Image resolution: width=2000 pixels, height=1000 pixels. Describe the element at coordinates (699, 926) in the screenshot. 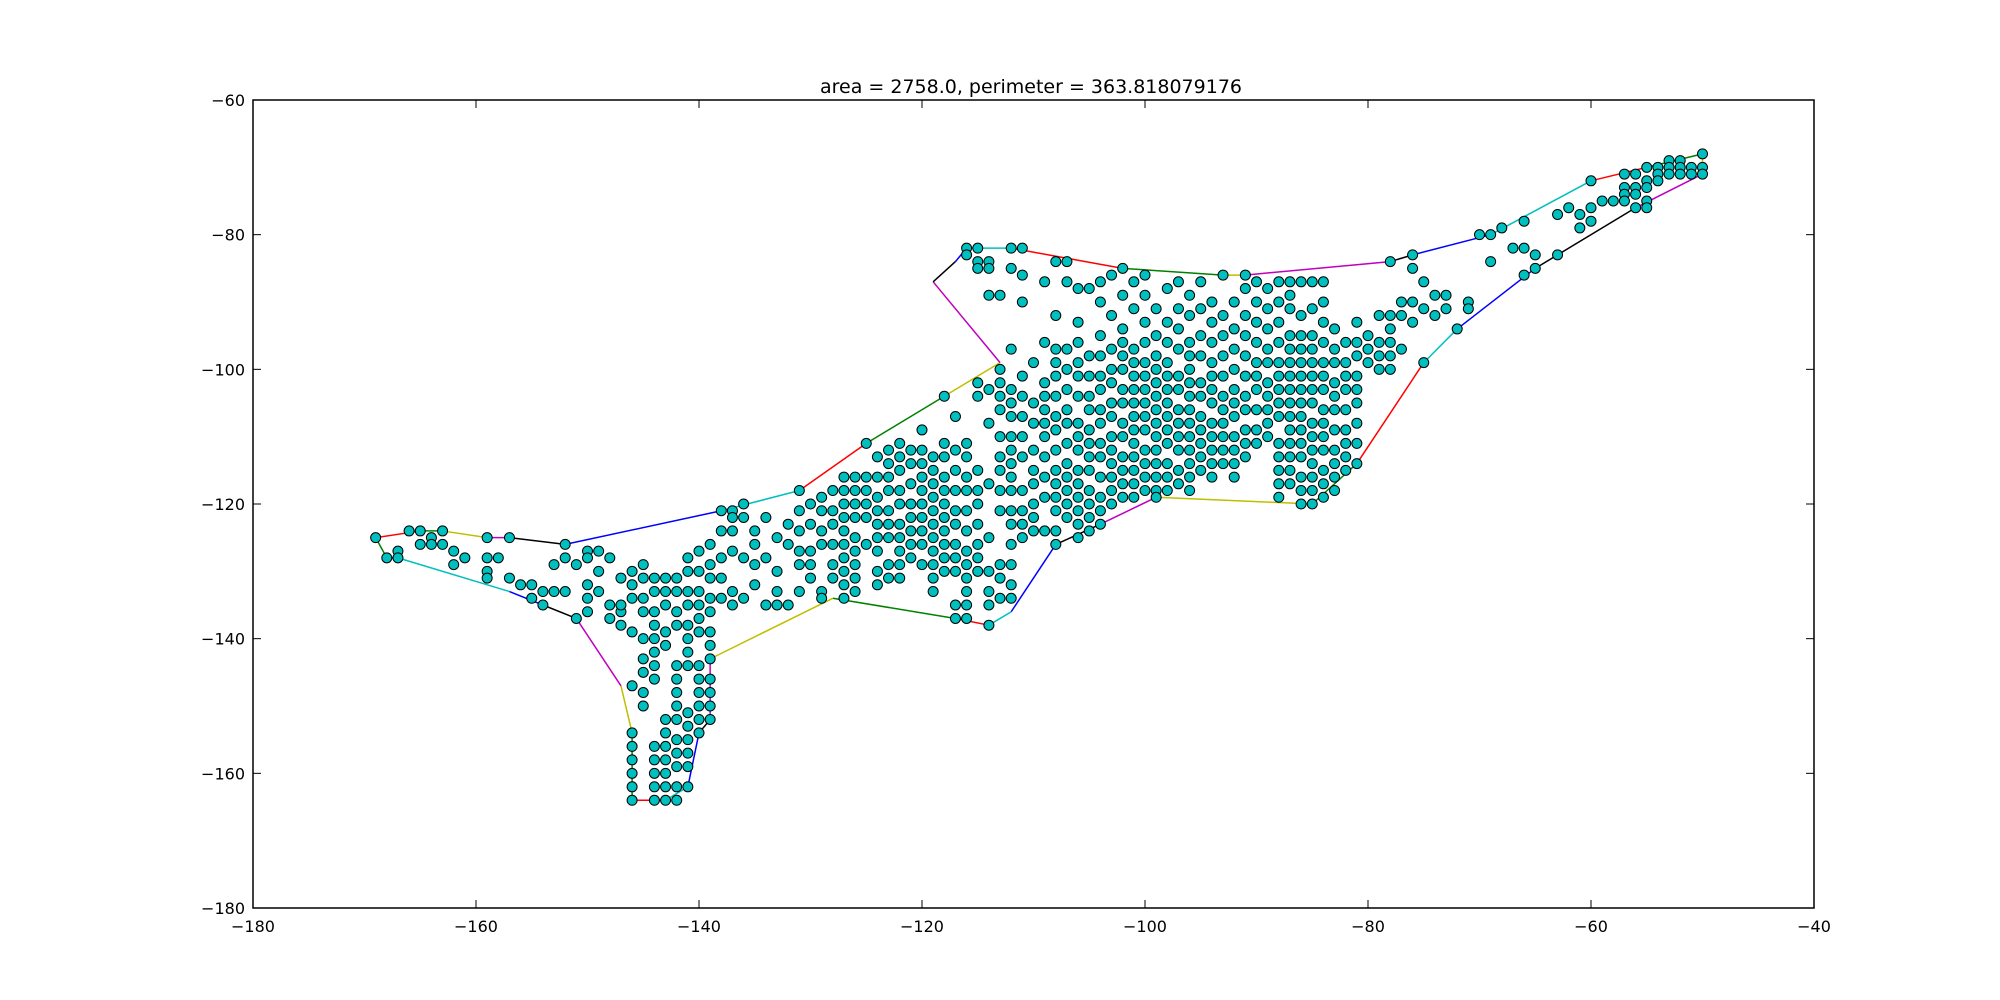

I see `x-tick-label: −140` at that location.